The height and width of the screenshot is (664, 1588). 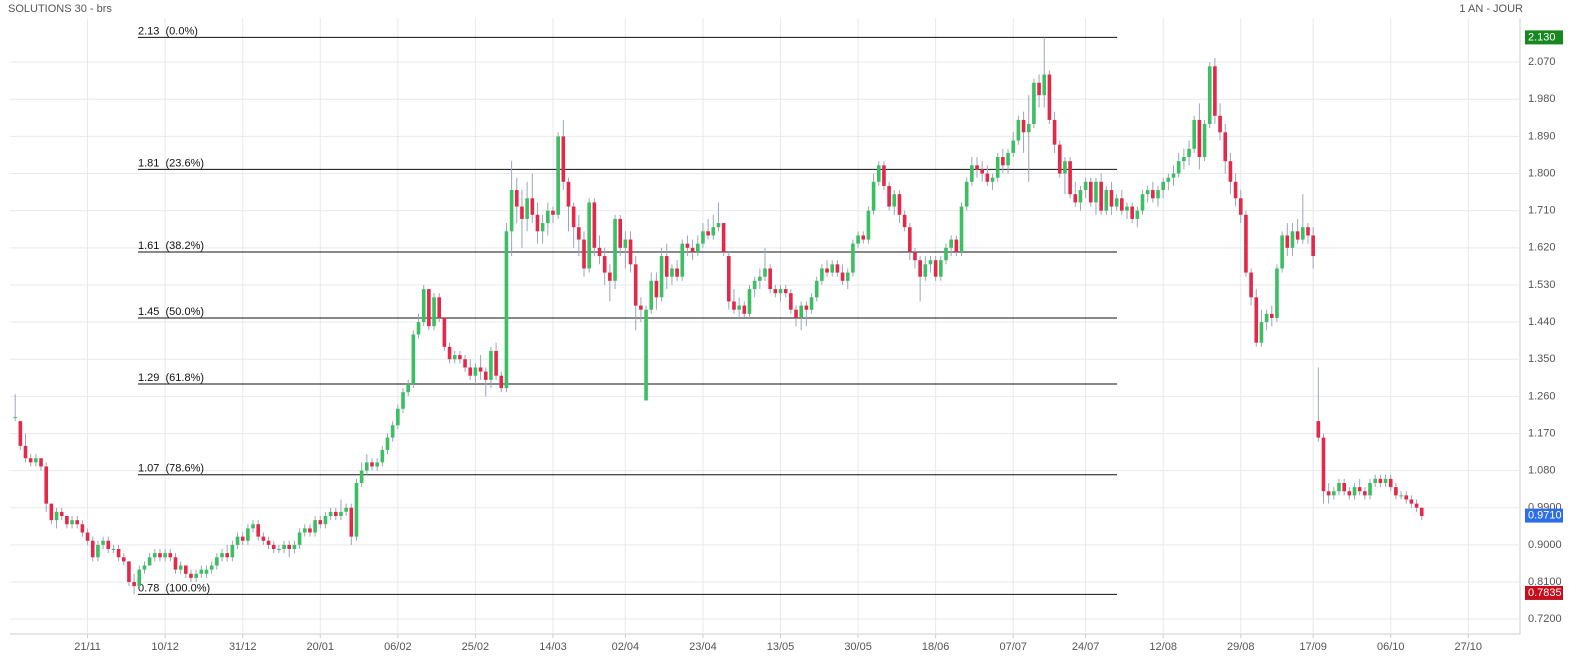 I want to click on fib-label: 1.45 (50.0%), so click(x=171, y=312).